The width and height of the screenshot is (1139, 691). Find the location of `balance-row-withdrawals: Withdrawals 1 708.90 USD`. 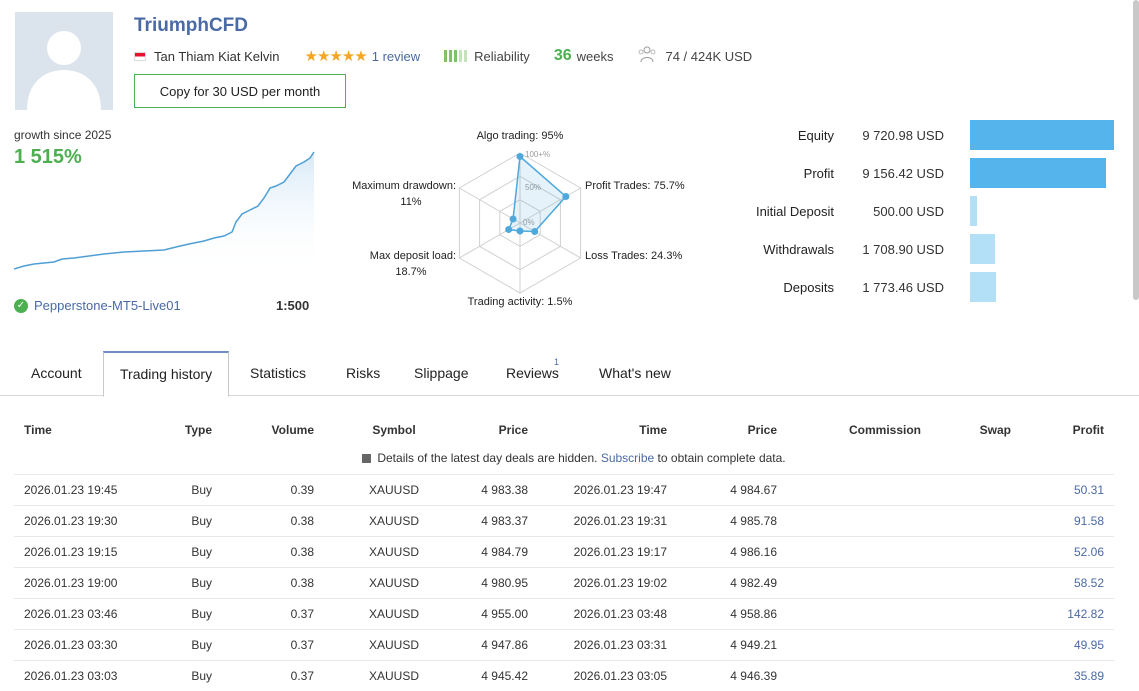

balance-row-withdrawals: Withdrawals 1 708.90 USD is located at coordinates (865, 249).